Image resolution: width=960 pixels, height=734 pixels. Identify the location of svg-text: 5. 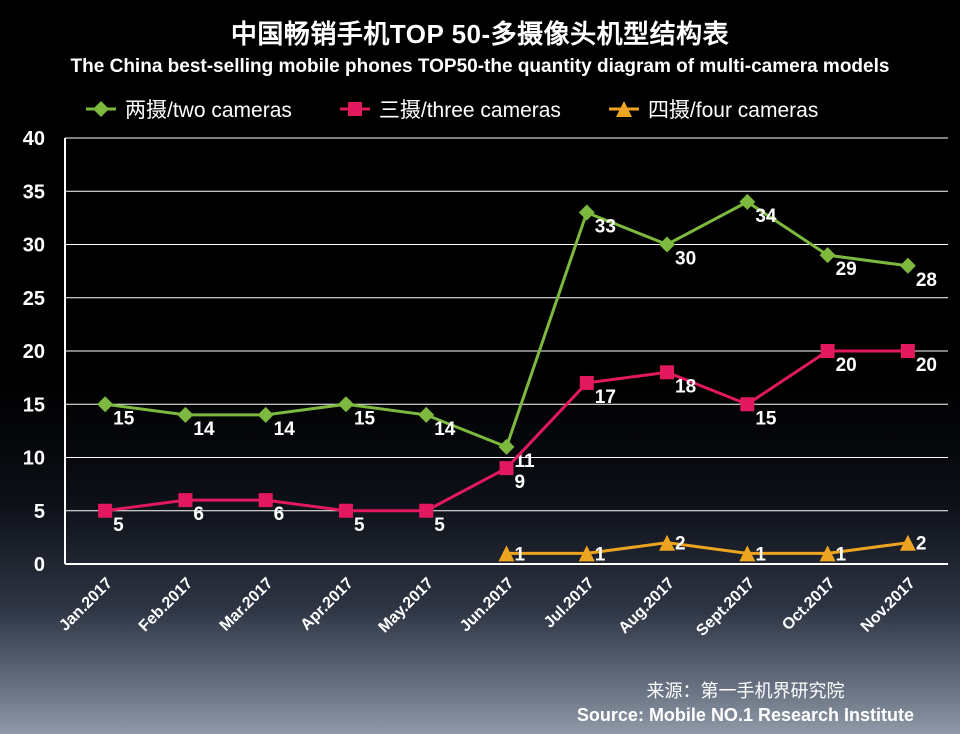
(39, 512).